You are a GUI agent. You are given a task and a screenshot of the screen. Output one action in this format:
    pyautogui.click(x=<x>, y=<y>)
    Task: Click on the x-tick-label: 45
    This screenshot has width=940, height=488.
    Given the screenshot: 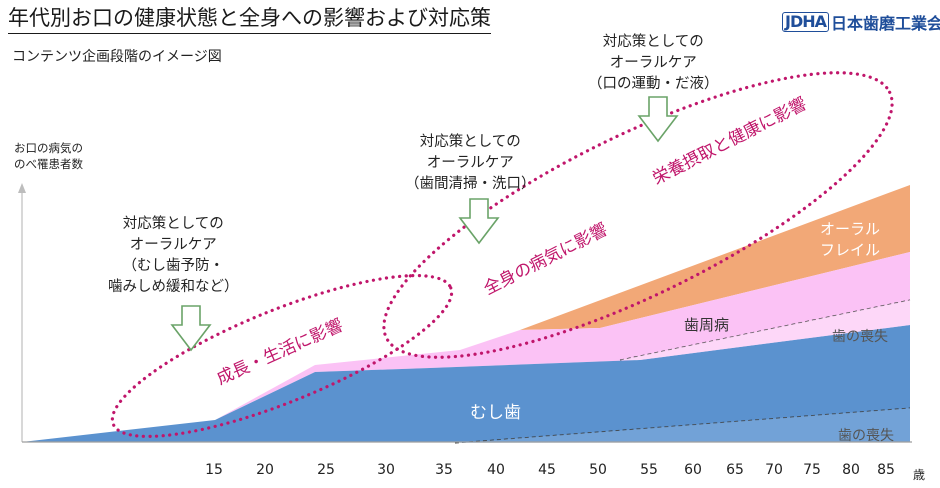 What is the action you would take?
    pyautogui.click(x=547, y=470)
    